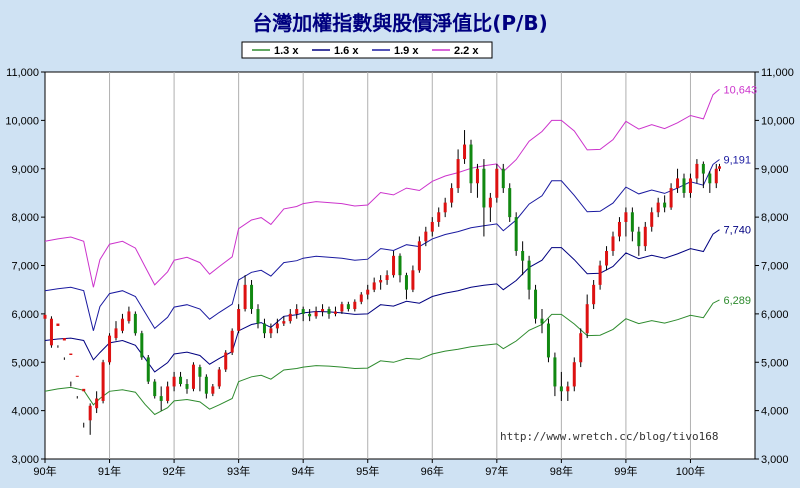 The image size is (800, 488). Describe the element at coordinates (367, 471) in the screenshot. I see `x-tick-label: 95年` at that location.